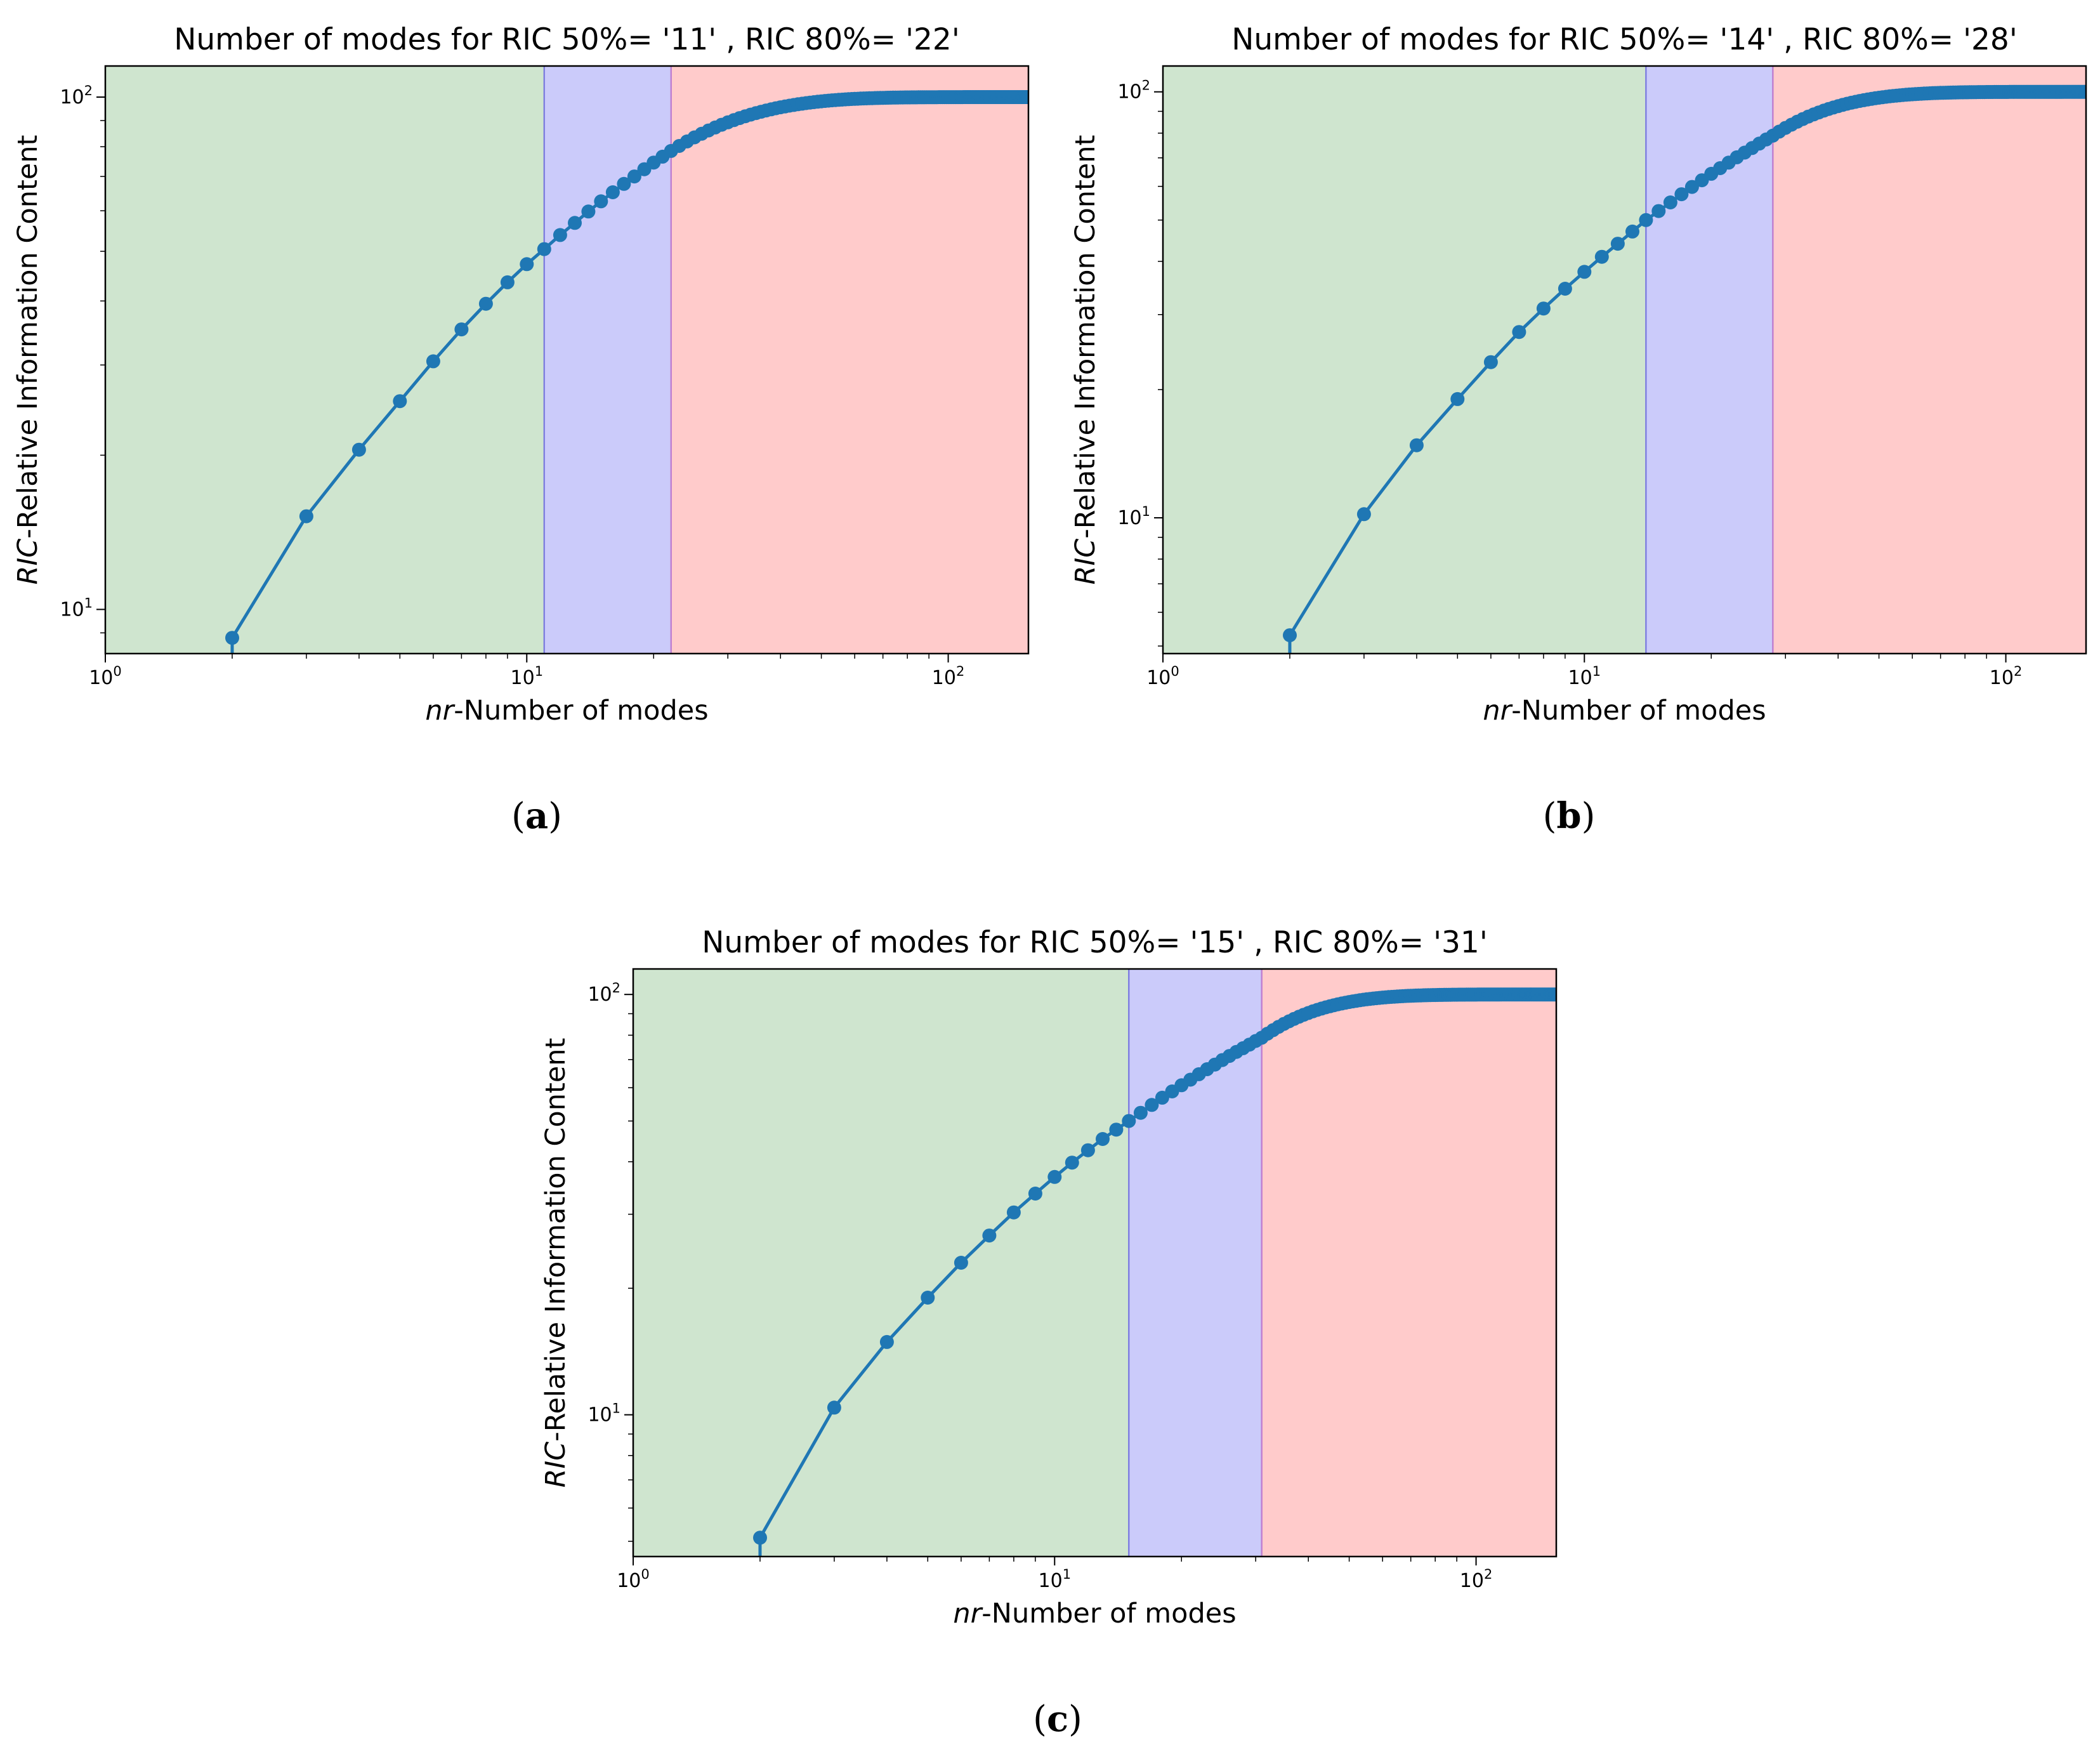  Describe the element at coordinates (28, 360) in the screenshot. I see `y-axis-label: RIC-Relative Information Content` at that location.